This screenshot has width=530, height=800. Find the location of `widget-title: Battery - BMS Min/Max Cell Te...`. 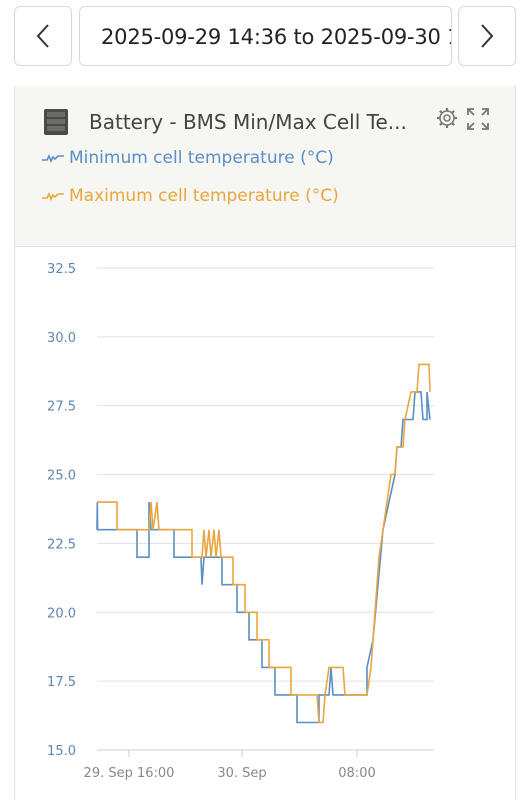

widget-title: Battery - BMS Min/Max Cell Te... is located at coordinates (248, 122).